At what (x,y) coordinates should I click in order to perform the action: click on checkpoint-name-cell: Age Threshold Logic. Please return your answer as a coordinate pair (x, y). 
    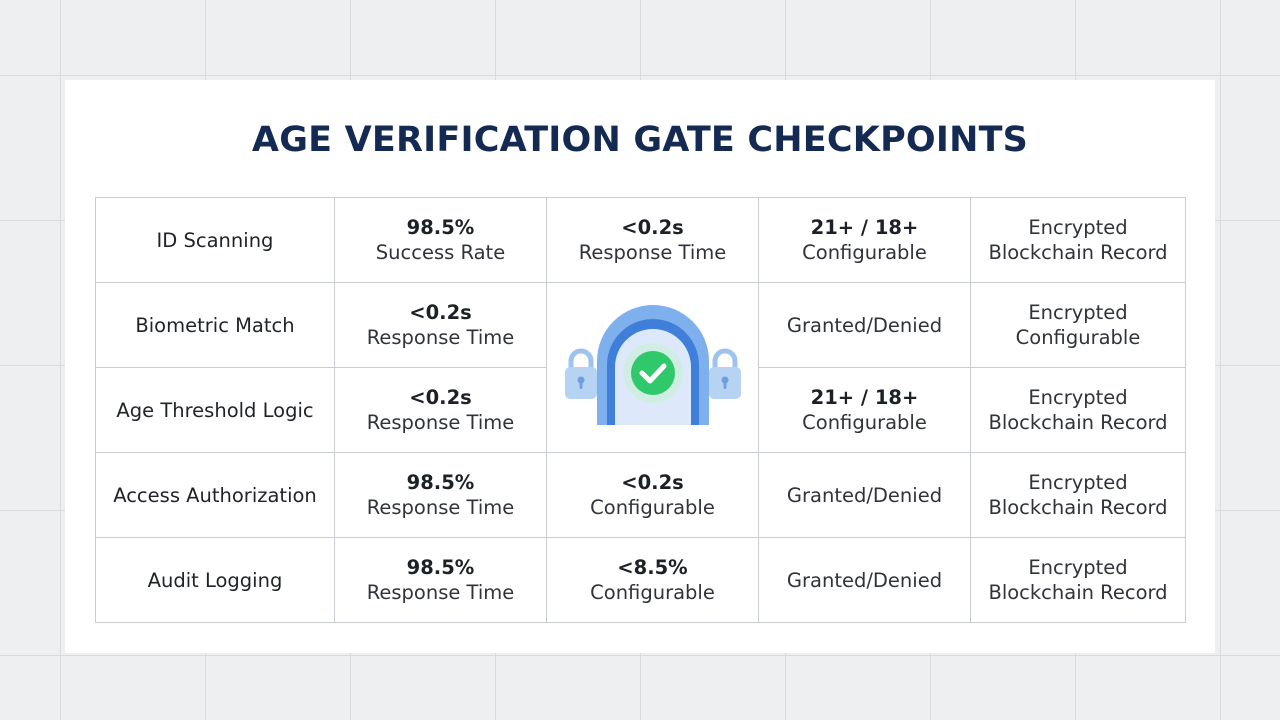
    Looking at the image, I should click on (215, 410).